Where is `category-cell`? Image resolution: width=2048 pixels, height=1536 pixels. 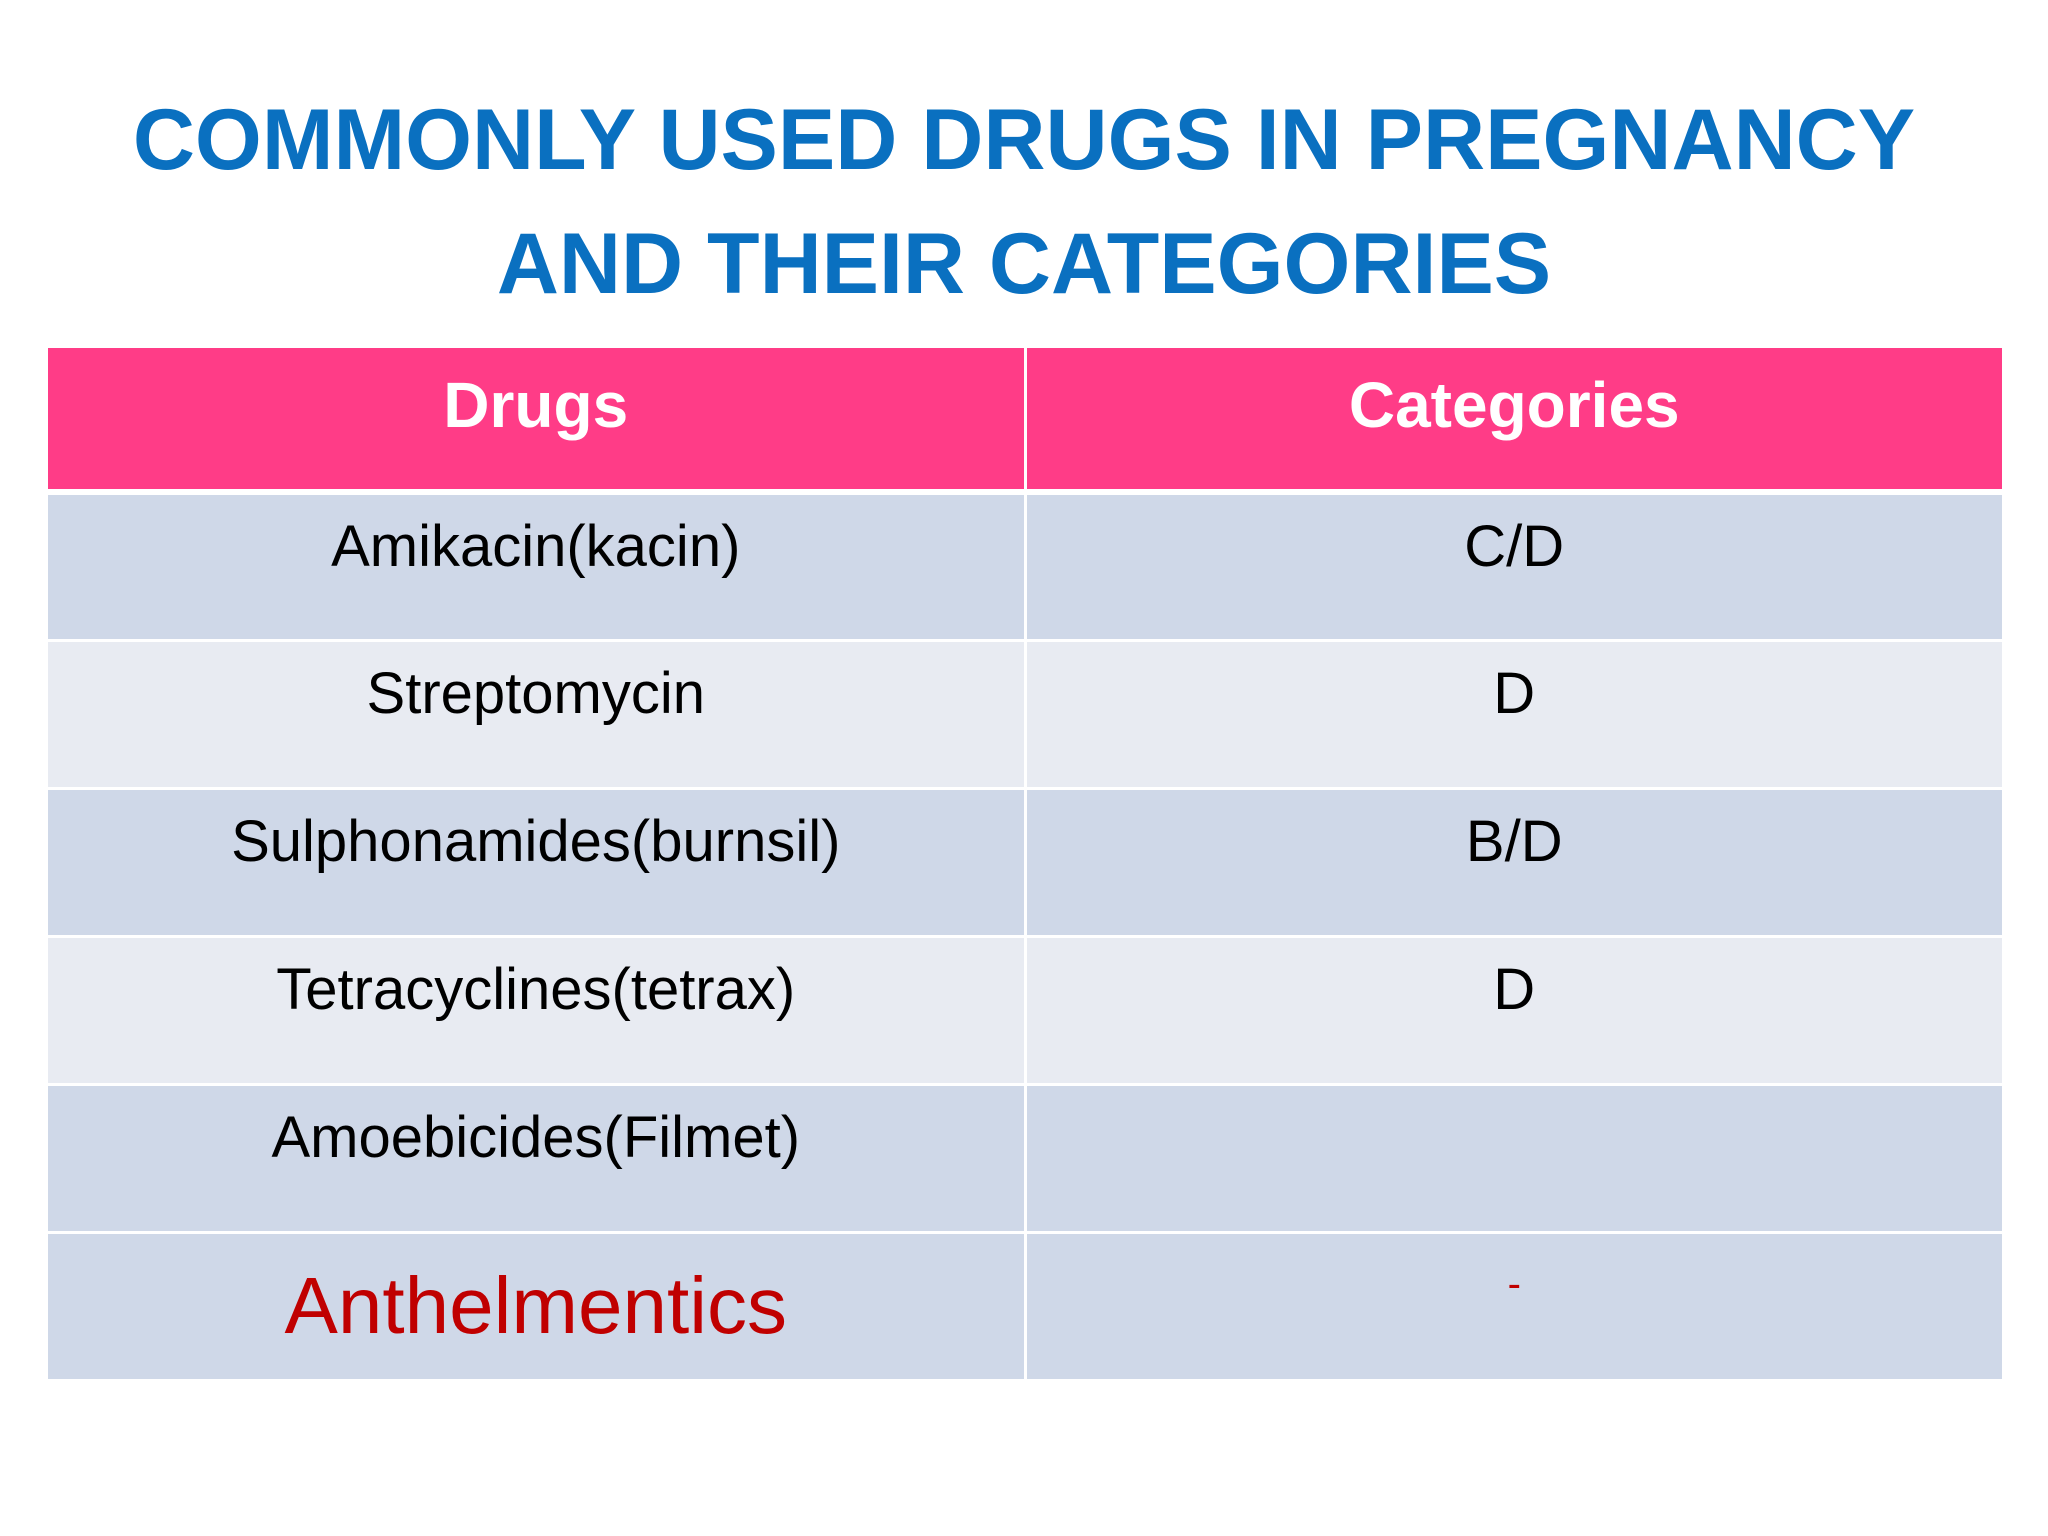 category-cell is located at coordinates (1513, 1159).